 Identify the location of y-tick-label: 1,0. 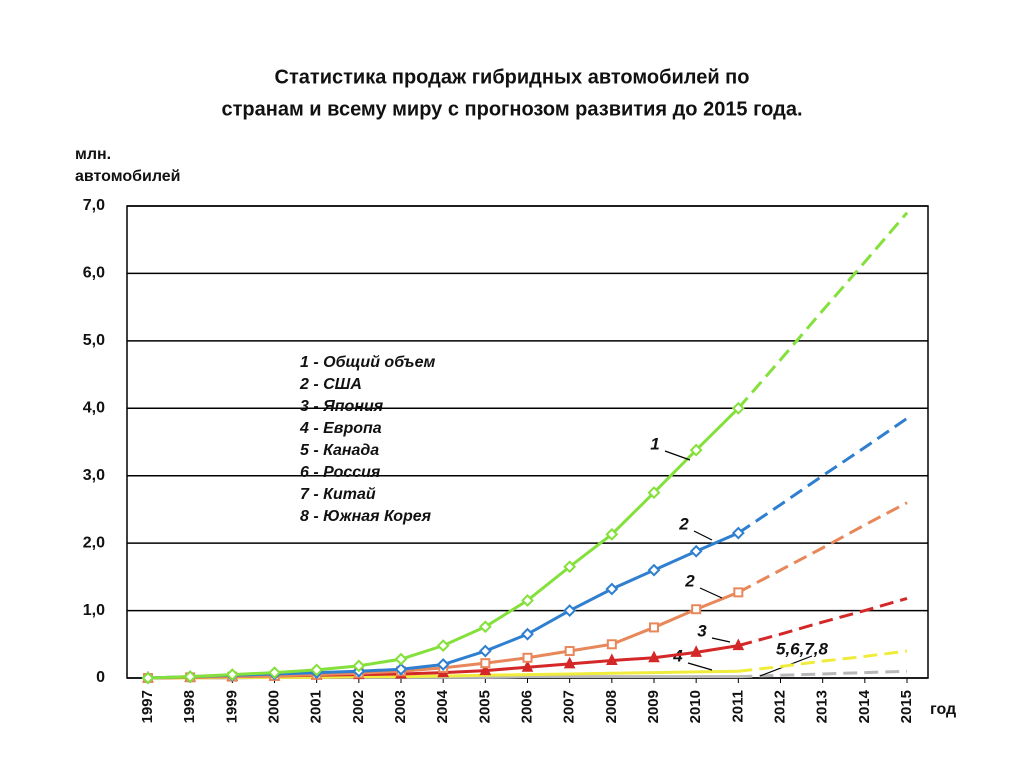
(94, 610).